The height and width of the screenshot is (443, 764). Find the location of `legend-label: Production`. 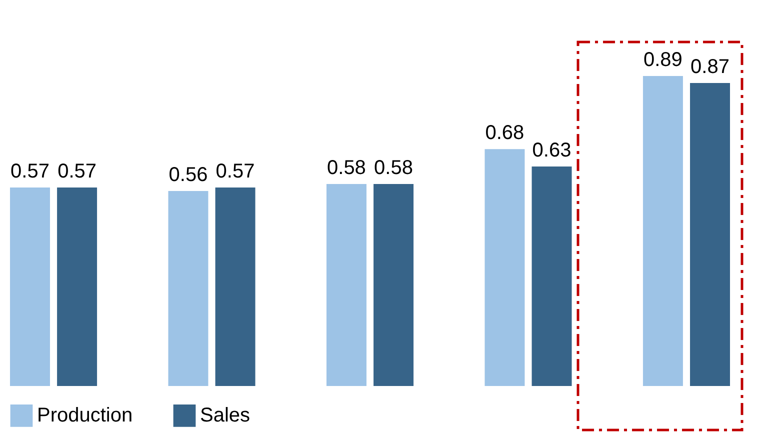

legend-label: Production is located at coordinates (85, 415).